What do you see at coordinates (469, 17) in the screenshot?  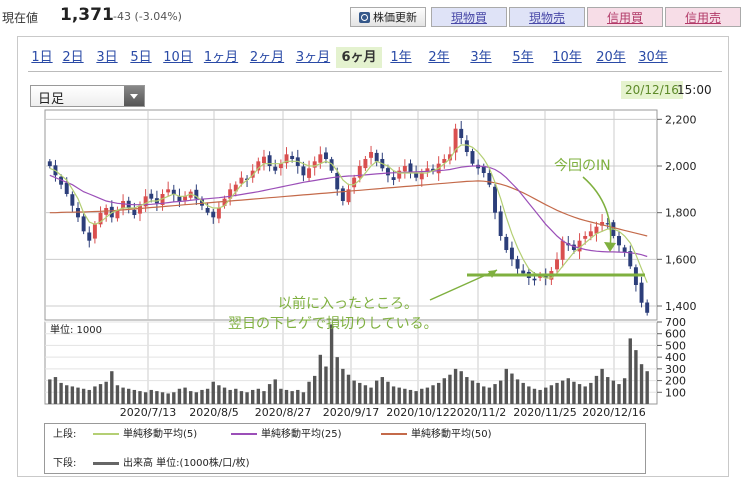 I see `genbutsu-buy-button: 現物買` at bounding box center [469, 17].